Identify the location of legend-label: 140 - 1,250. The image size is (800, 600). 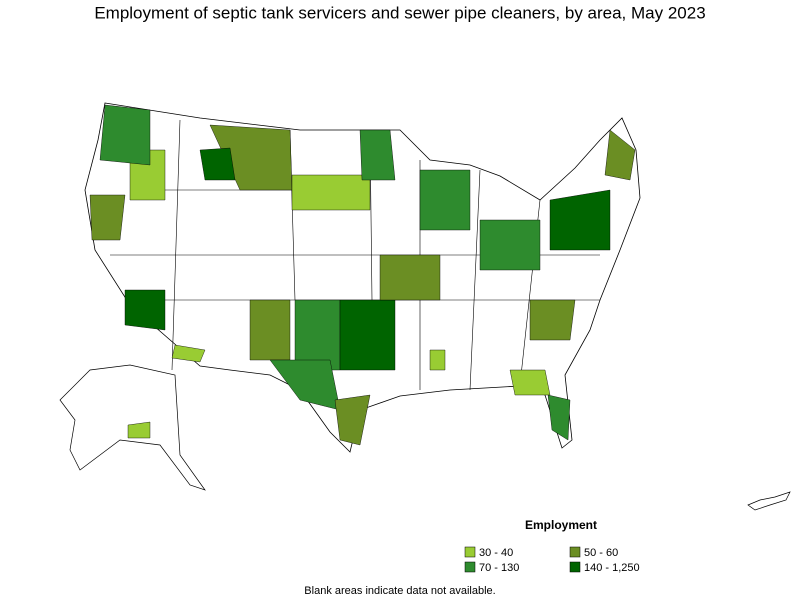
(612, 568).